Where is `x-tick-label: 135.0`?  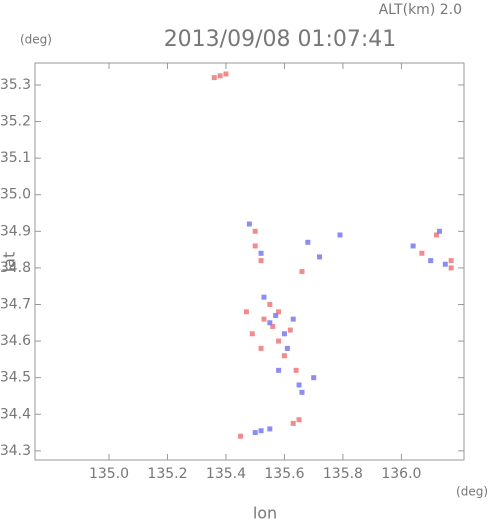
x-tick-label: 135.0 is located at coordinates (109, 474).